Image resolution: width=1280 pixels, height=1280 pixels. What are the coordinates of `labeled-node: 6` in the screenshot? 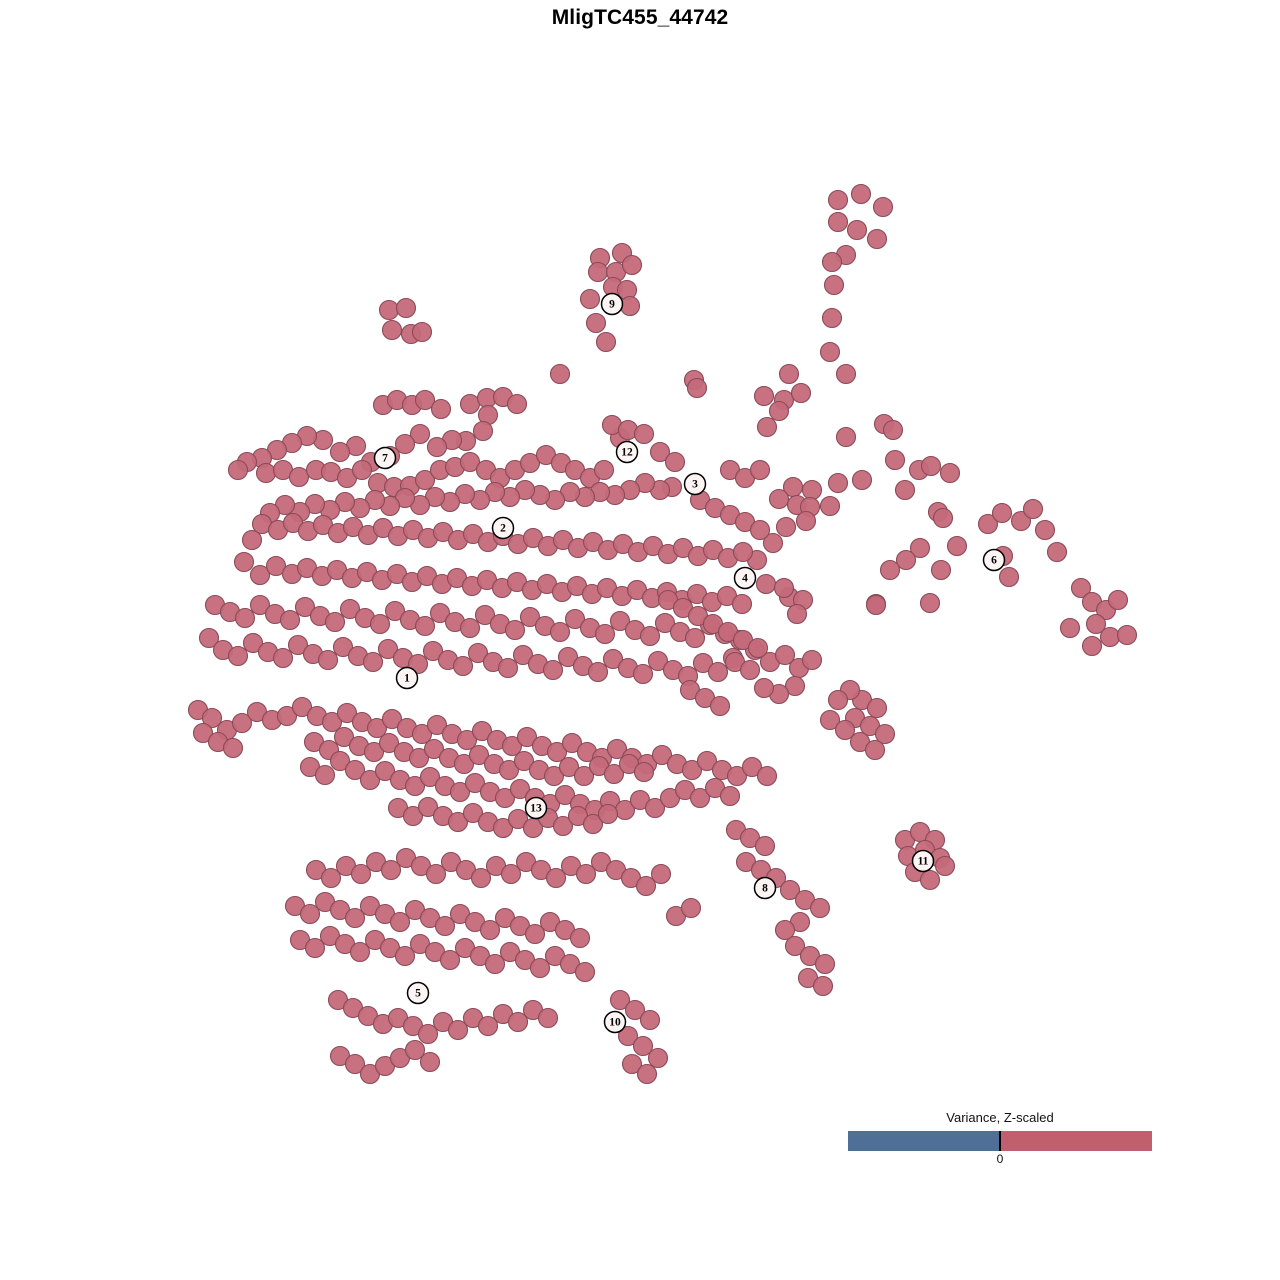 It's located at (994, 560).